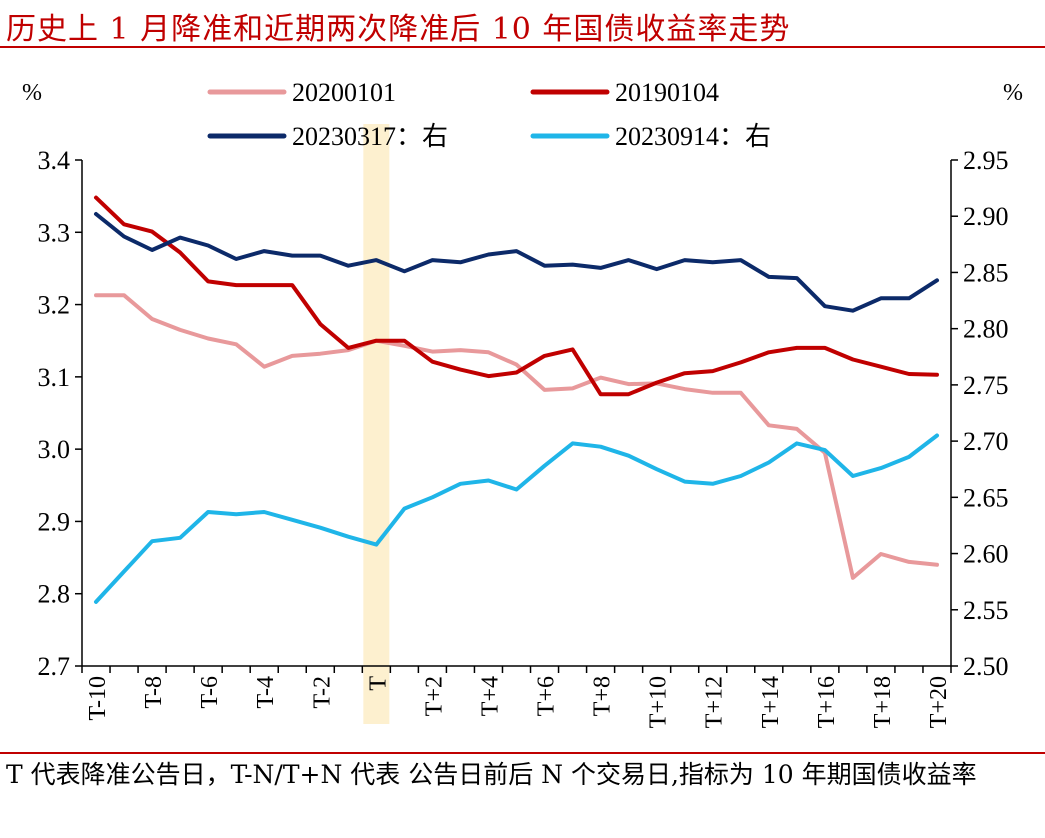 The width and height of the screenshot is (1045, 838). I want to click on left-tick-label: 3.3, so click(54, 232).